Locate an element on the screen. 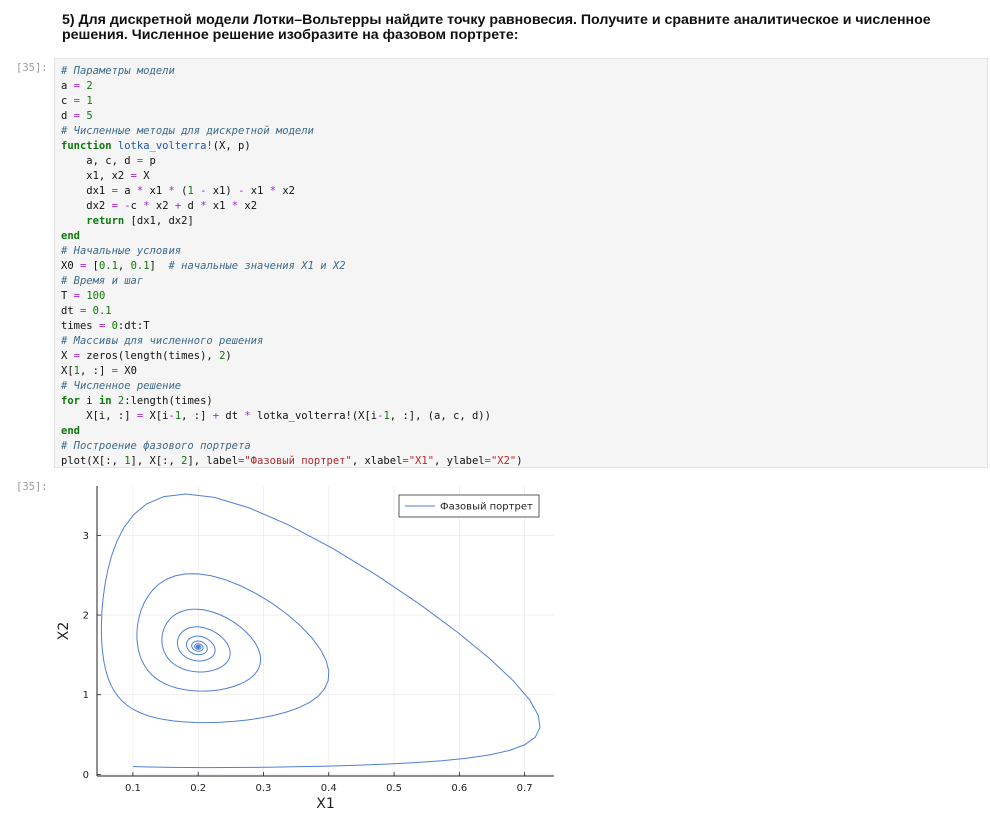  code-line: # Время и шаг is located at coordinates (102, 281).